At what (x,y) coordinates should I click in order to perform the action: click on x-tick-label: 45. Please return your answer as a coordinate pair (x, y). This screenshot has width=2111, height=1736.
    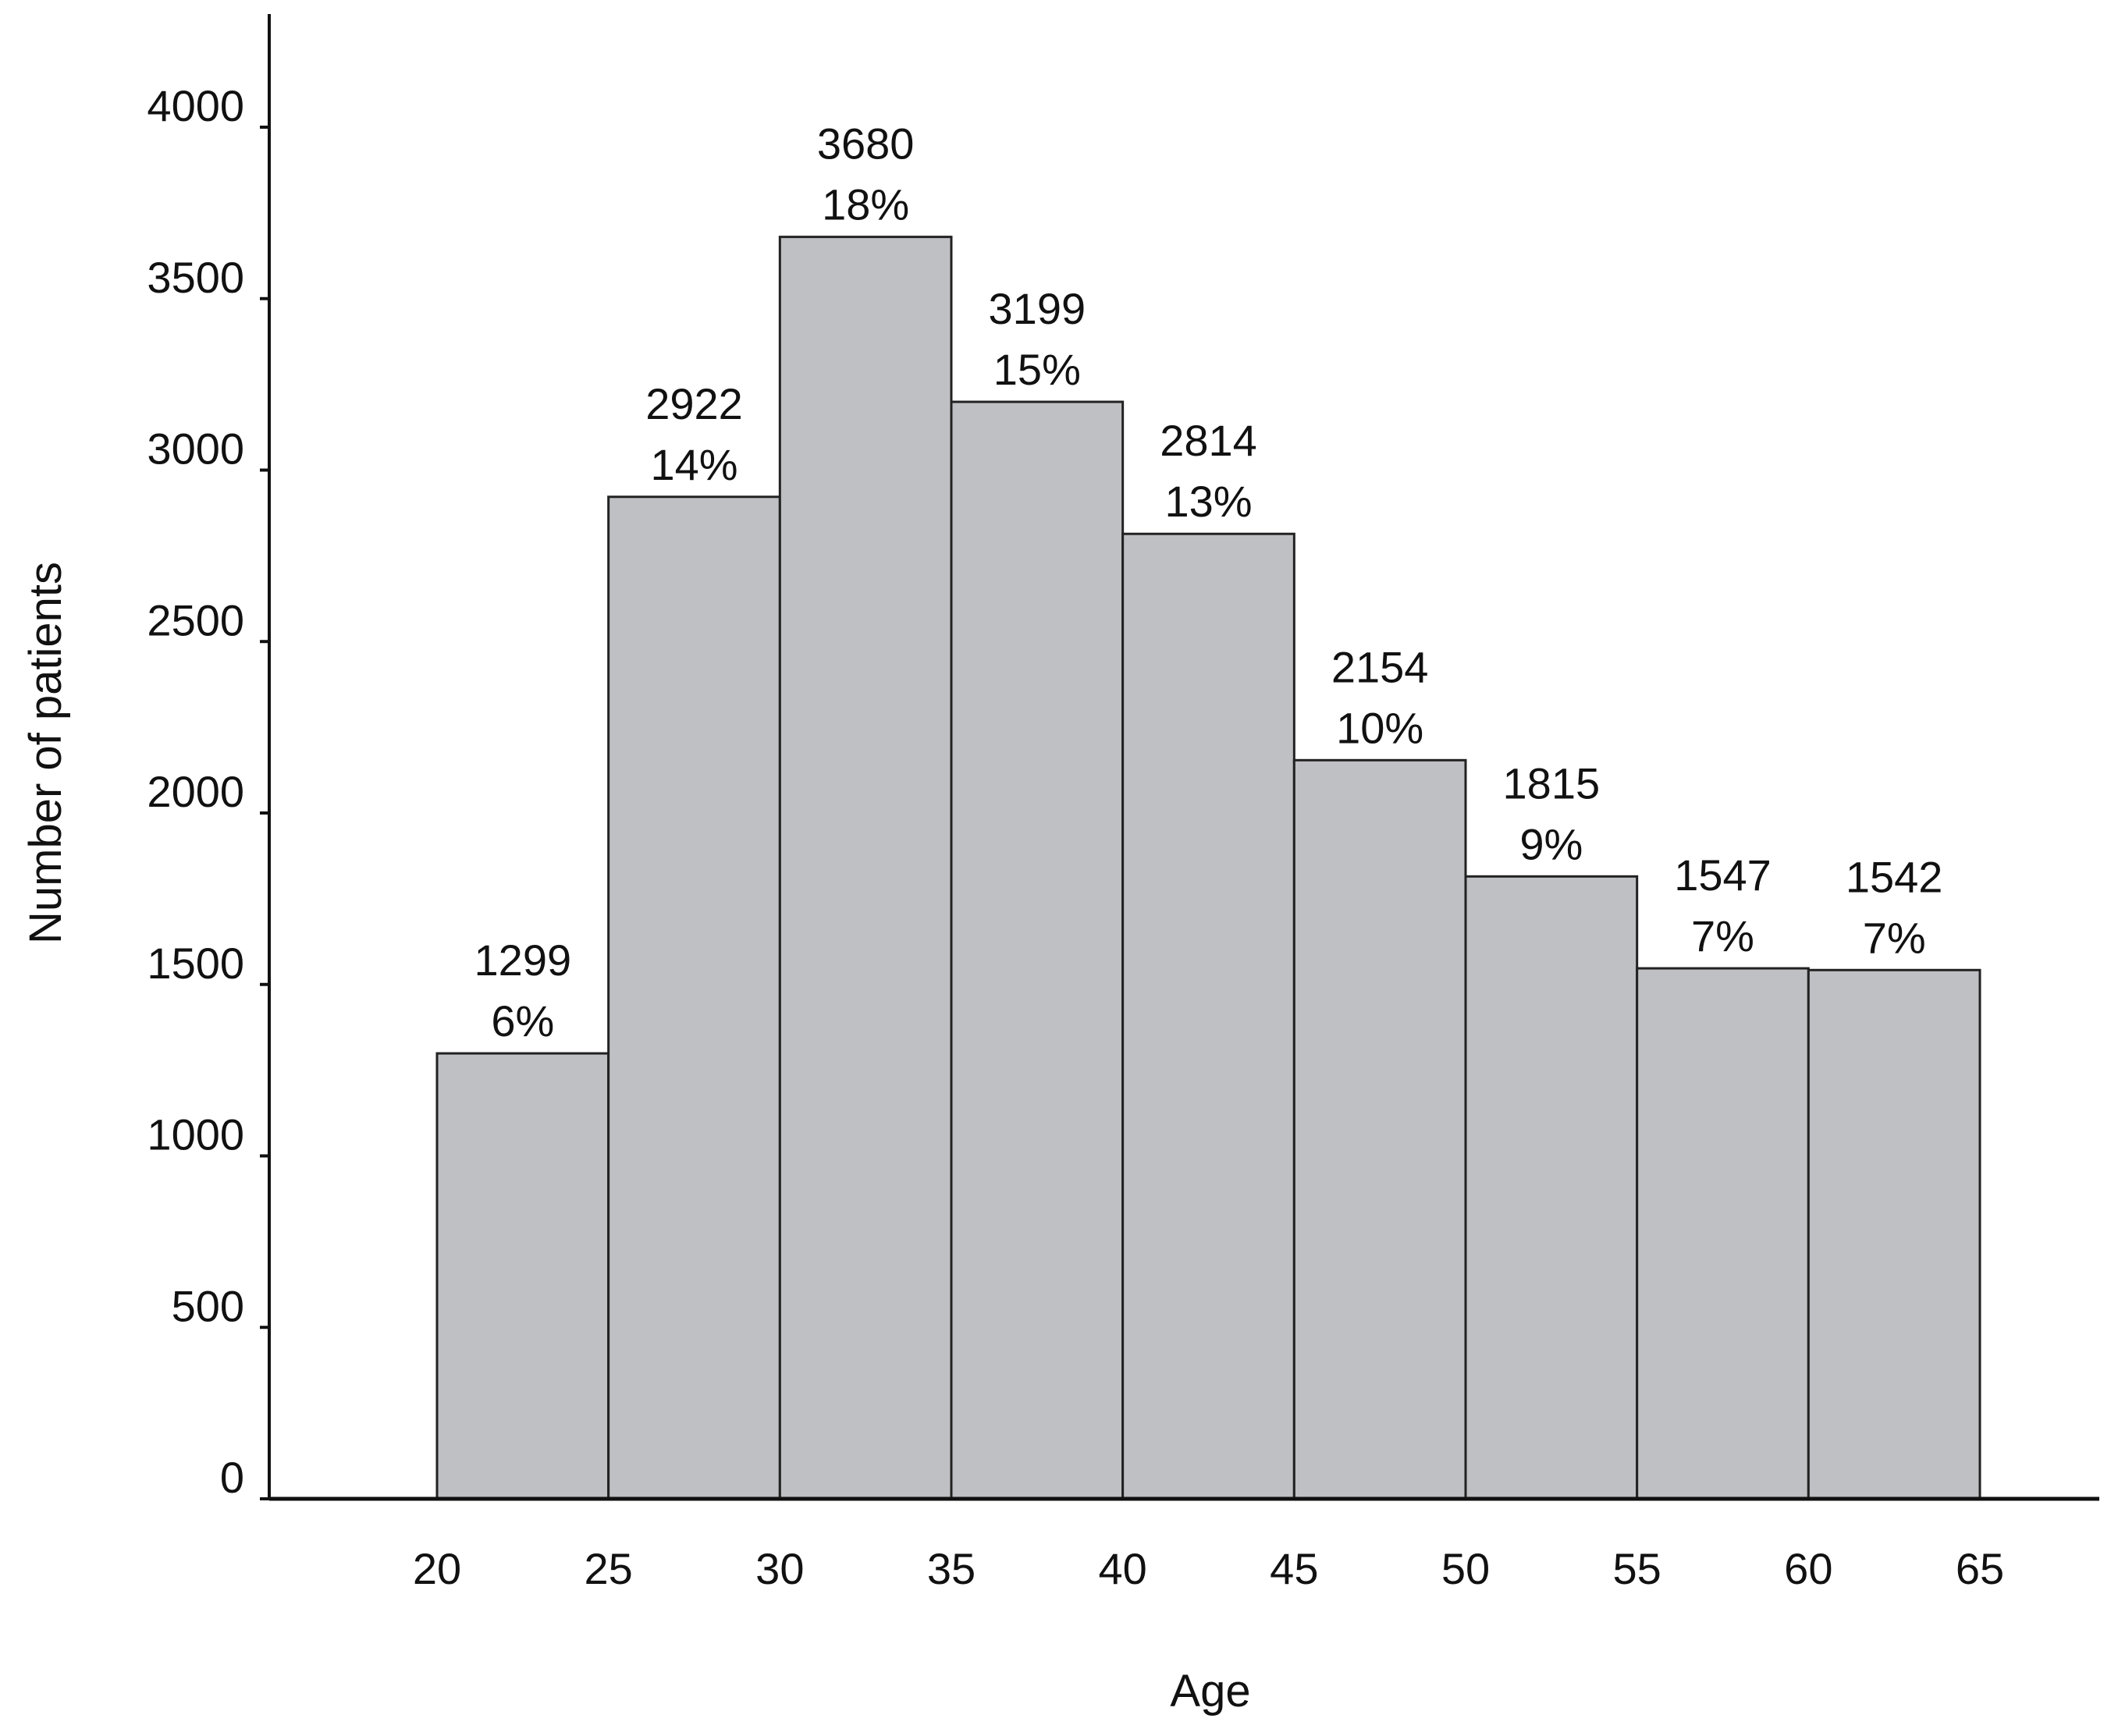
    Looking at the image, I should click on (1294, 1568).